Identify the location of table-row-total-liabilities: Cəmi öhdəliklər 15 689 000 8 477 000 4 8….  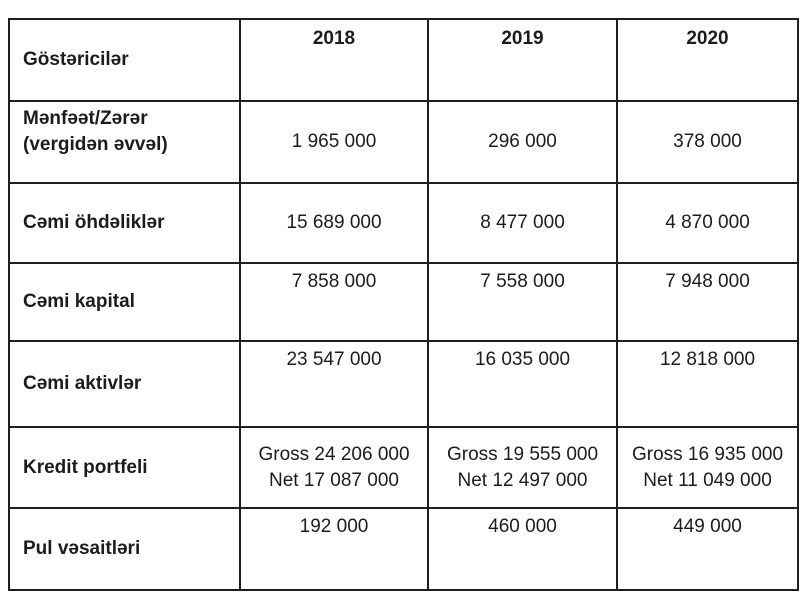
(403, 223).